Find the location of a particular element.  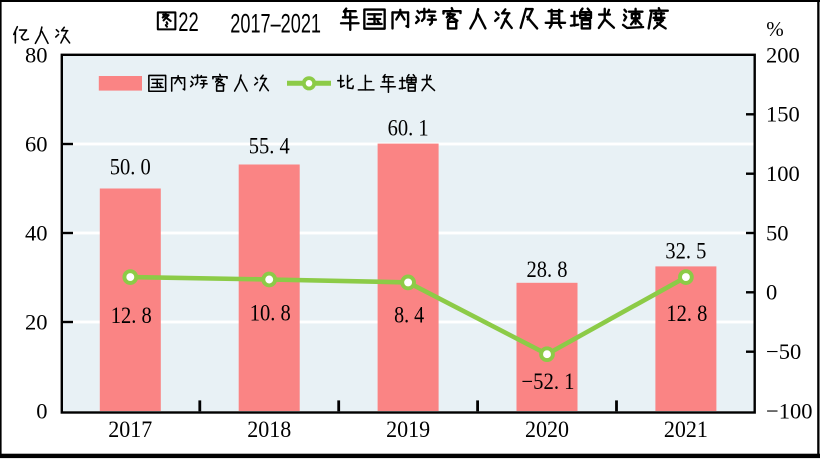

svg-text: −50 is located at coordinates (783, 351).